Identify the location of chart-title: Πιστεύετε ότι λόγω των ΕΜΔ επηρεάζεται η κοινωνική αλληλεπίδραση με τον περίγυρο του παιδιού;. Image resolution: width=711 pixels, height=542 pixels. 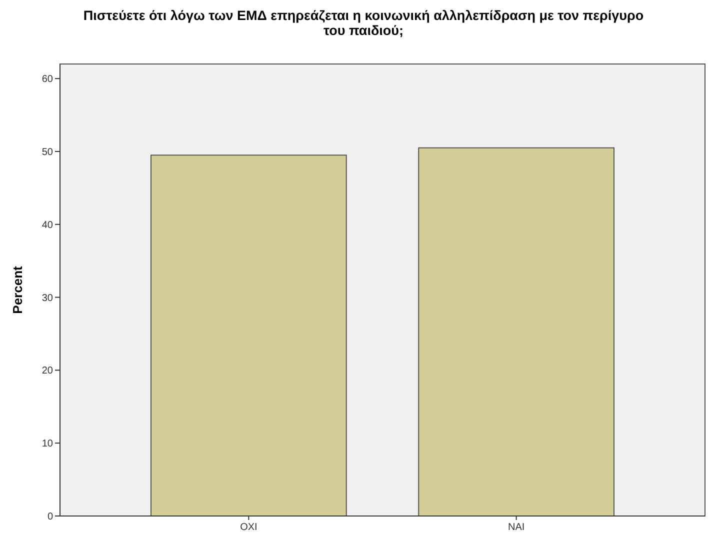
(363, 23).